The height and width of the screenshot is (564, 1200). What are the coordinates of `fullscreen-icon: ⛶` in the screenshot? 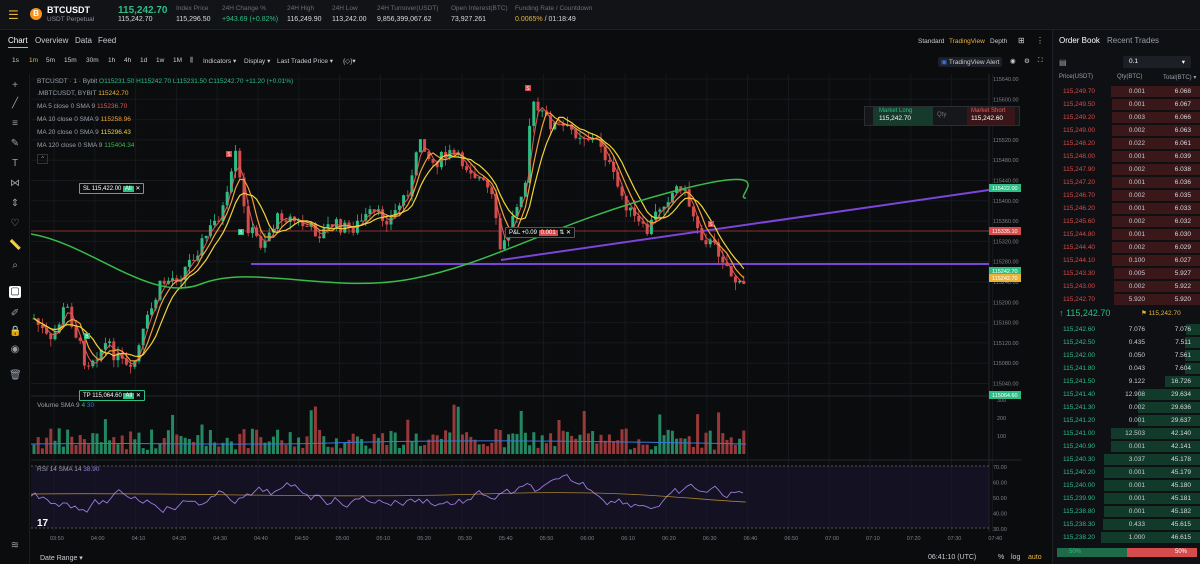 It's located at (1040, 60).